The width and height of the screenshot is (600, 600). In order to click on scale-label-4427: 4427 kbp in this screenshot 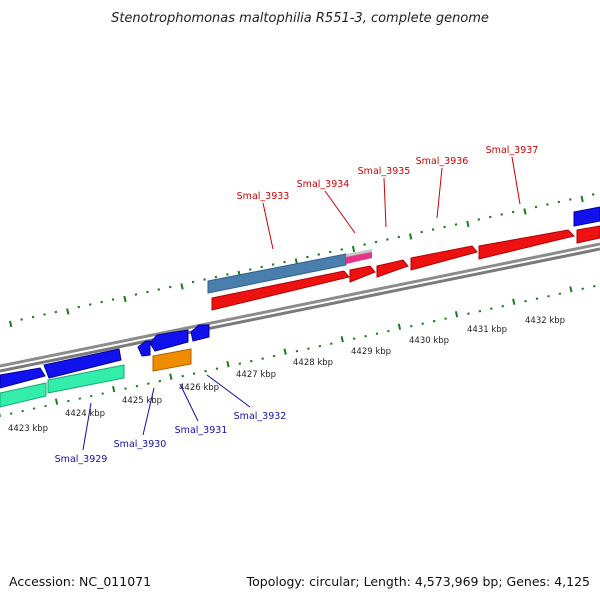, I will do `click(256, 375)`.